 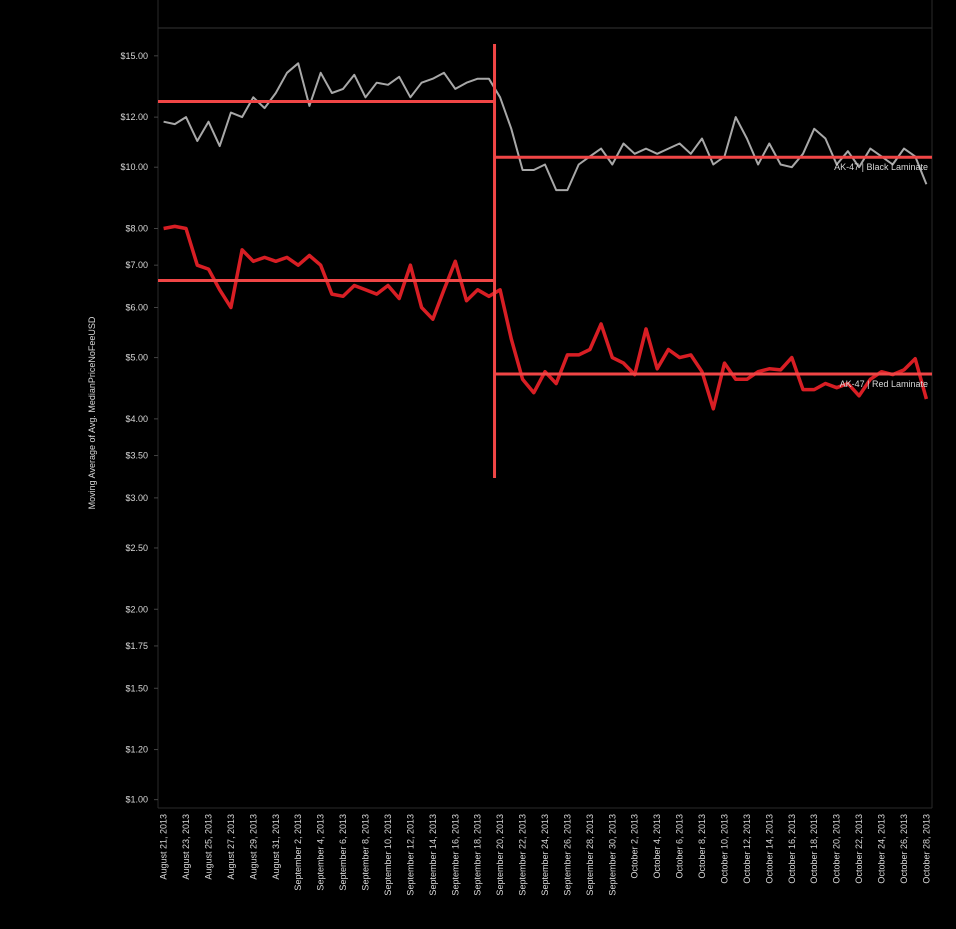 I want to click on y-tick-label: $5.00, so click(x=136, y=358).